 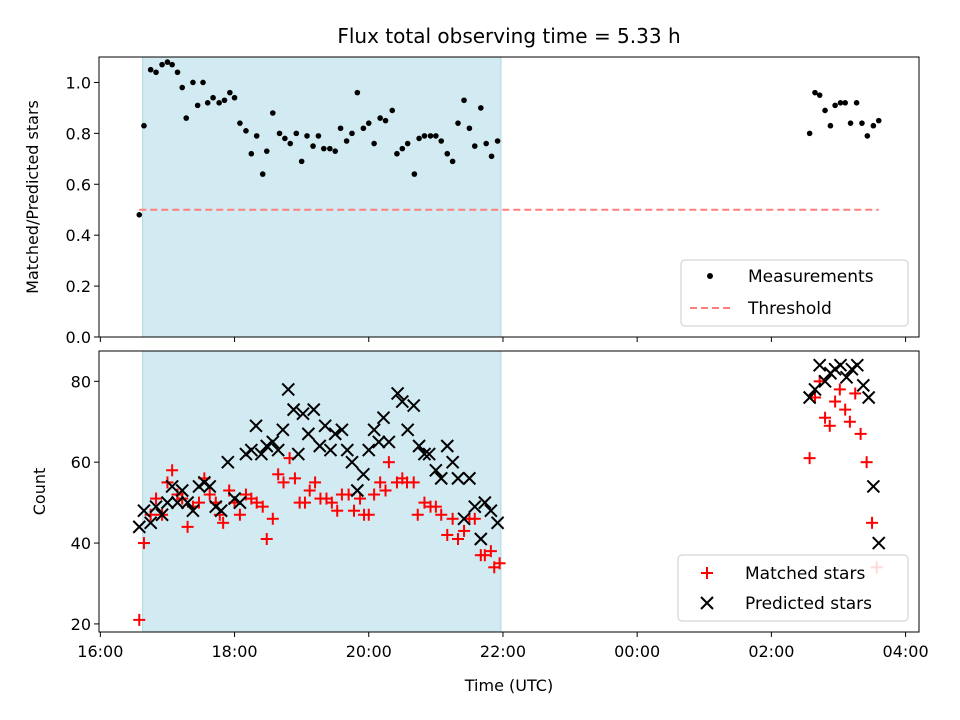 I want to click on bottom-legend-box, so click(x=793, y=588).